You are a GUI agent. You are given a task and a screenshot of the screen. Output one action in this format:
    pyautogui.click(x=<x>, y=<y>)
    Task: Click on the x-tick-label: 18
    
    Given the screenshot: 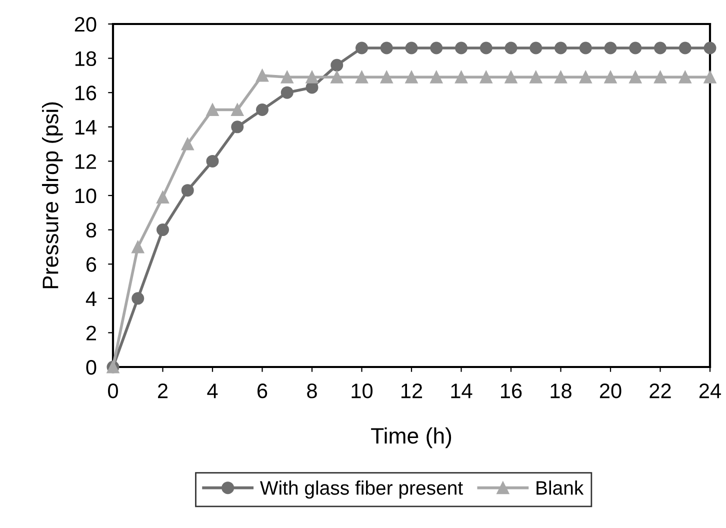 What is the action you would take?
    pyautogui.click(x=561, y=391)
    